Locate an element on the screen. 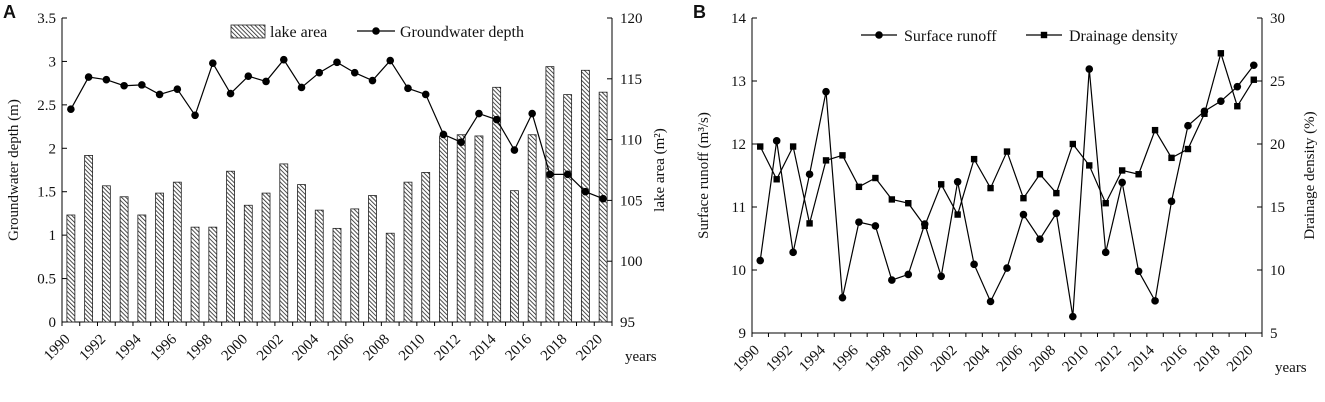  point-drainage-density-1990 is located at coordinates (760, 146).